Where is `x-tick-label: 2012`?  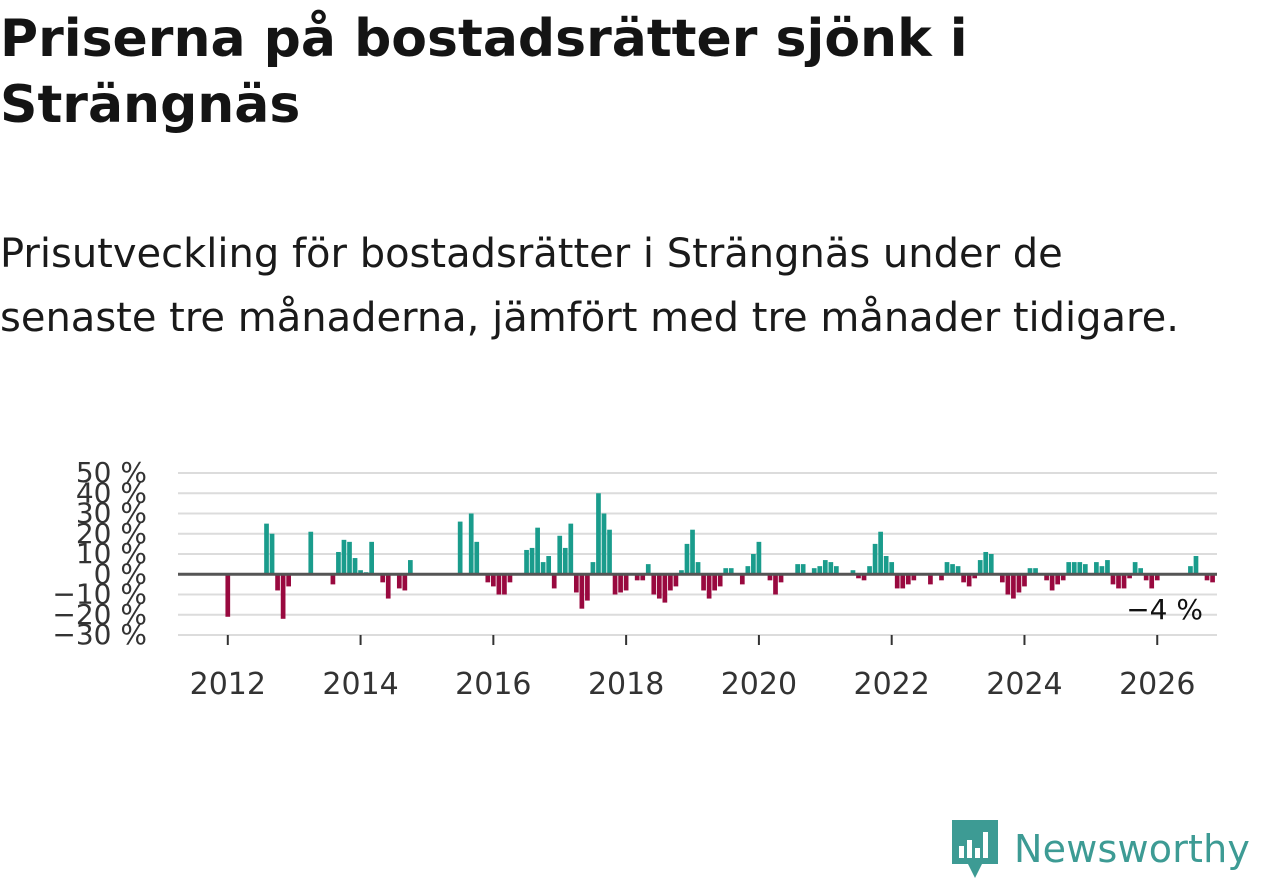 x-tick-label: 2012 is located at coordinates (228, 684).